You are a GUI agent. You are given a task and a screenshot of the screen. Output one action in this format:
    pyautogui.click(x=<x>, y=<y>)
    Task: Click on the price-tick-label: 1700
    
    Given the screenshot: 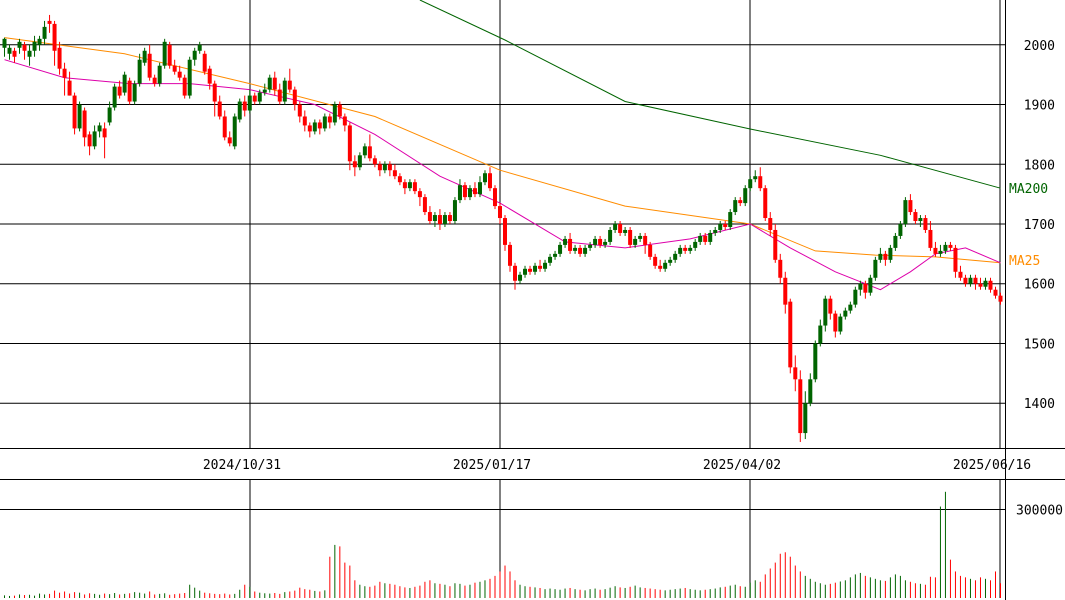 What is the action you would take?
    pyautogui.click(x=1039, y=225)
    